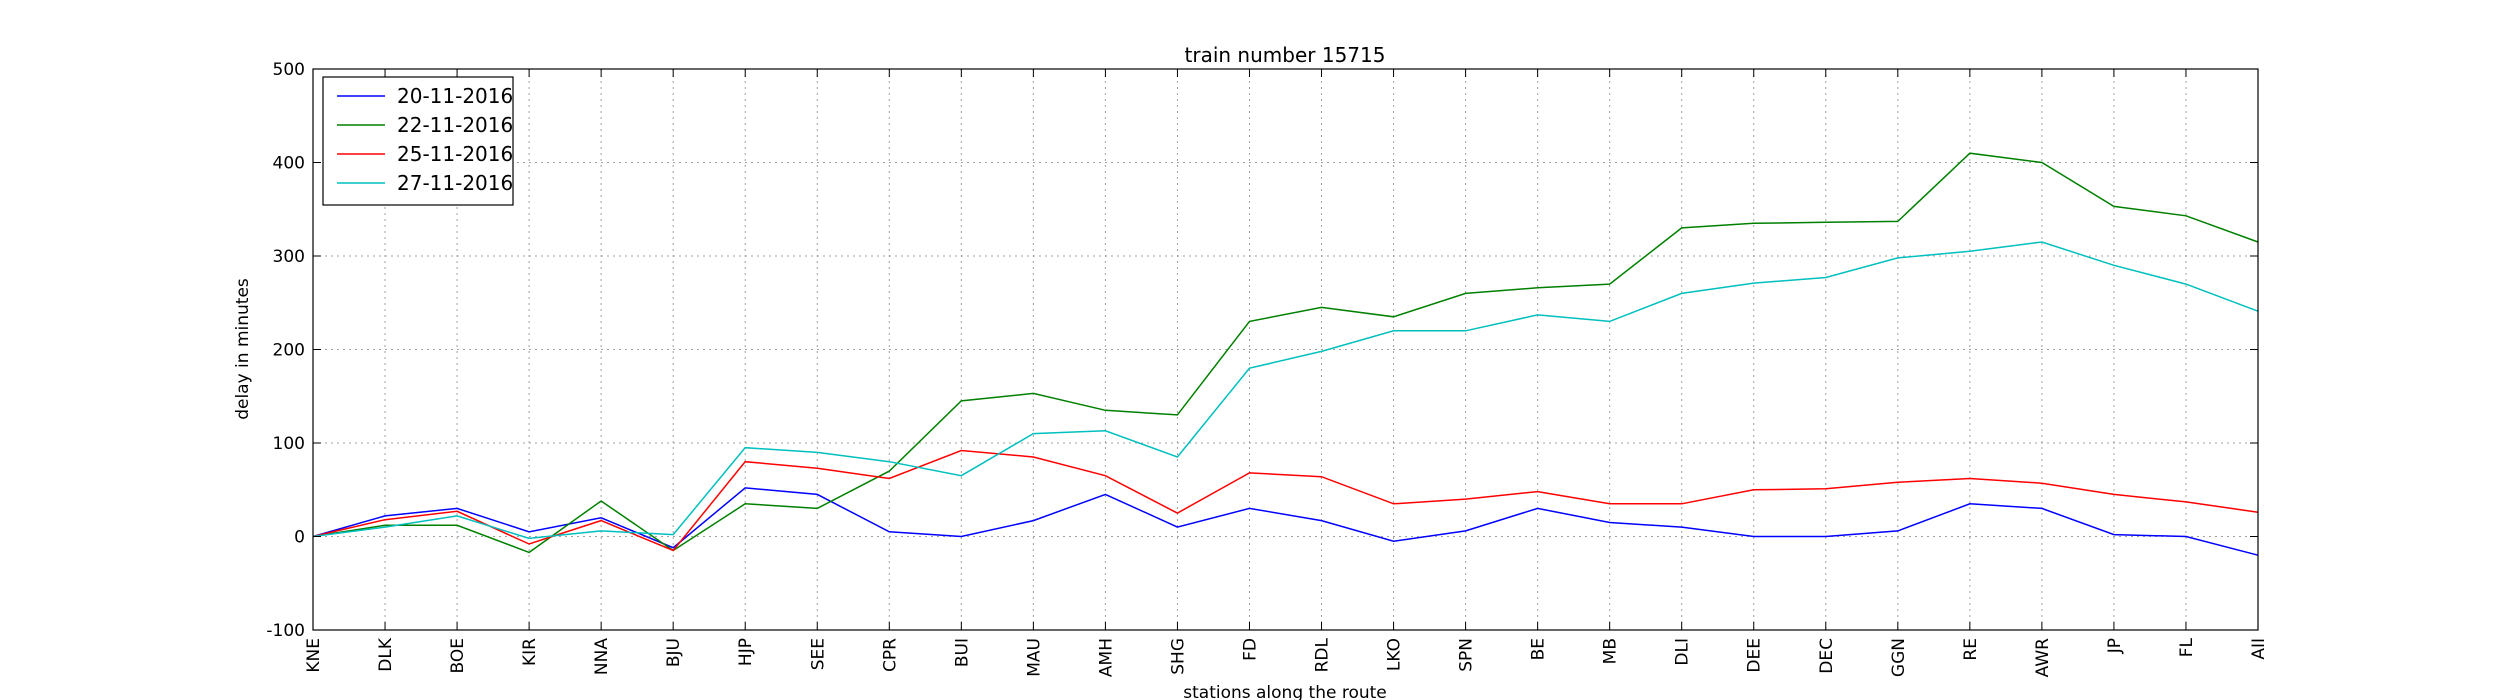 This screenshot has height=700, width=2500. I want to click on x-tick-label: BOE, so click(458, 656).